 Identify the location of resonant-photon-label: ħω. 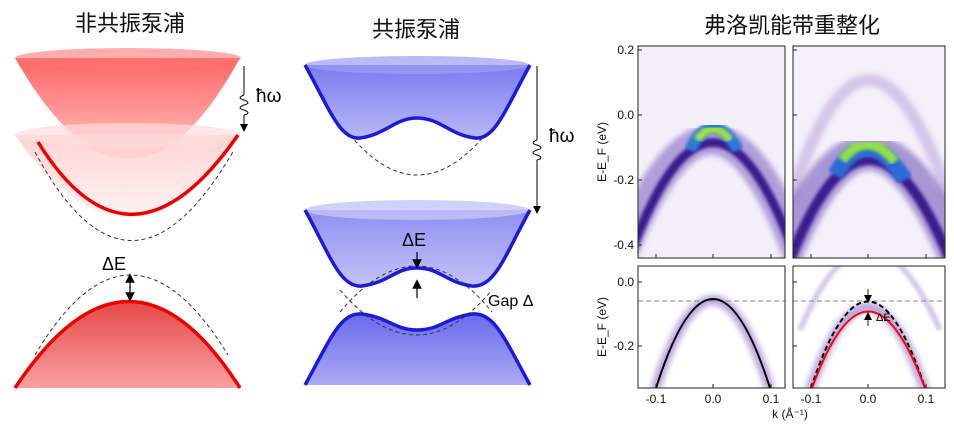
(562, 136).